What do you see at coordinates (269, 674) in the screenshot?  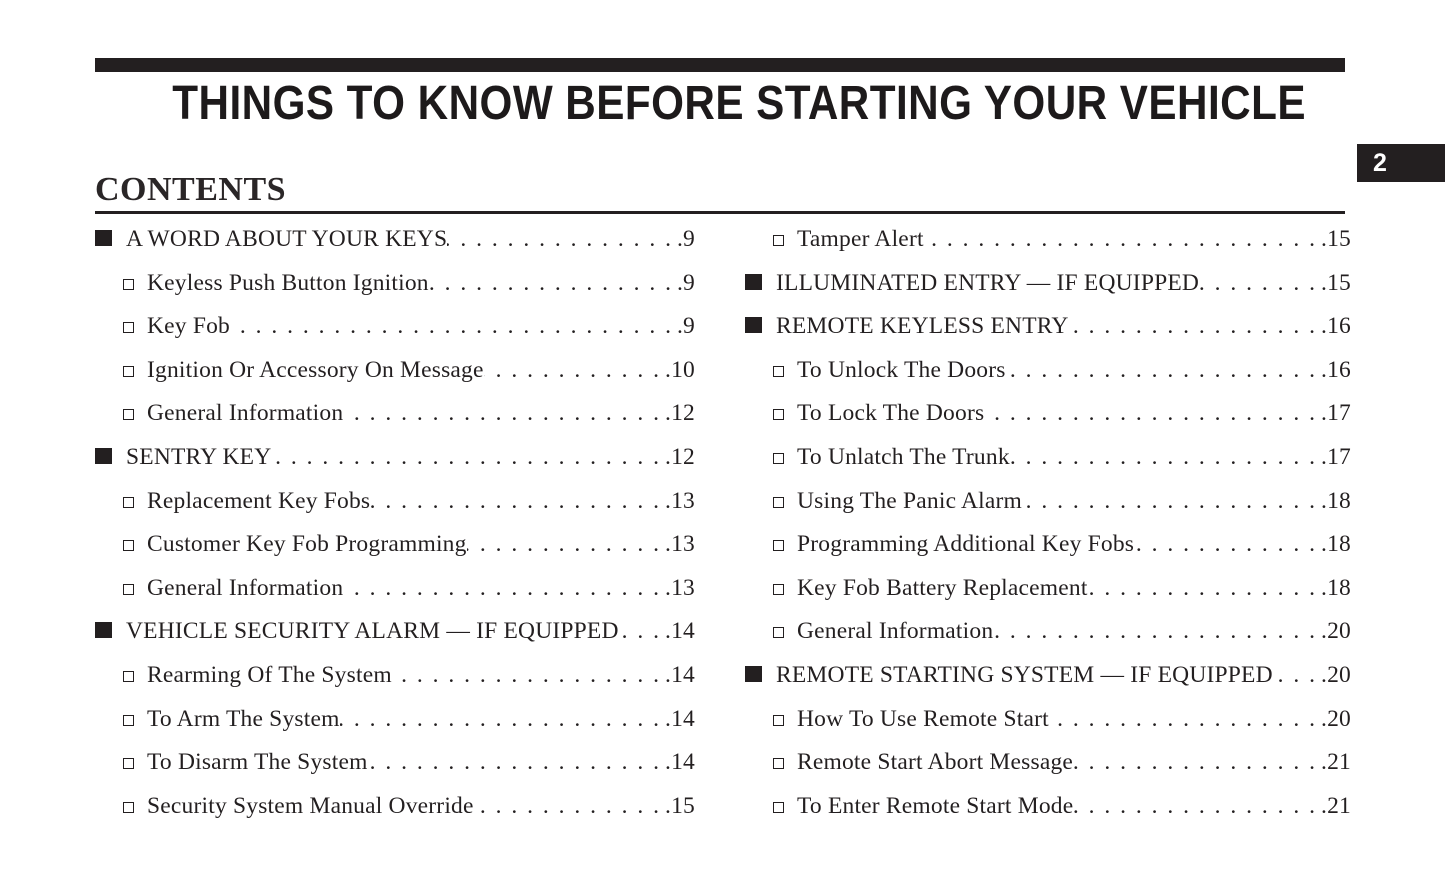 I see `toc-entry-label: Rearming Of The System` at bounding box center [269, 674].